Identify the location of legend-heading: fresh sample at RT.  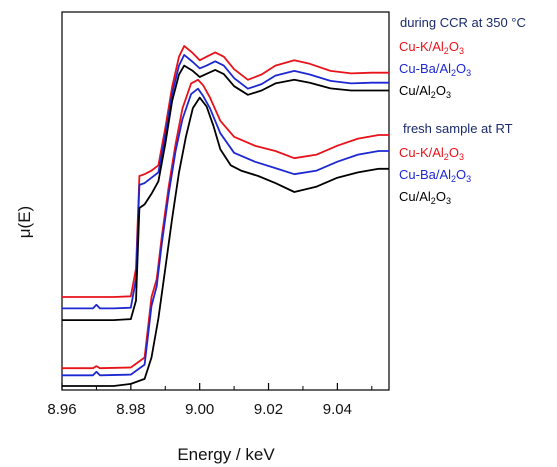
(458, 128).